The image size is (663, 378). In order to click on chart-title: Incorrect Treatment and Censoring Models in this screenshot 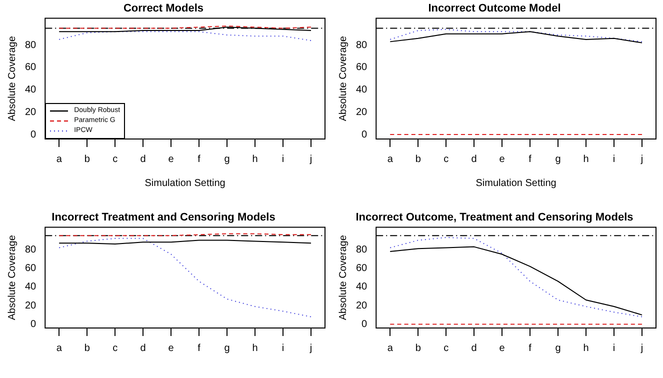, I will do `click(164, 218)`.